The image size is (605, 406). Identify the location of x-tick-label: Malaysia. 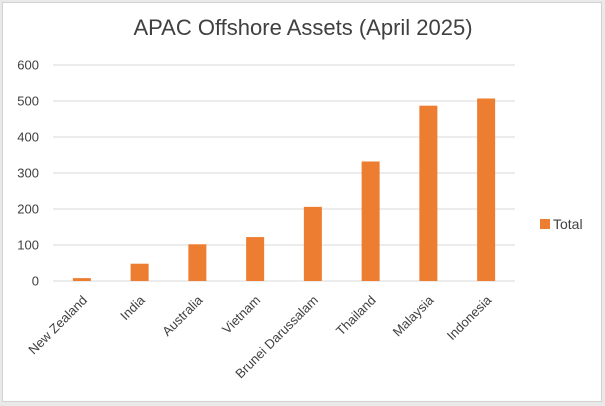
(413, 315).